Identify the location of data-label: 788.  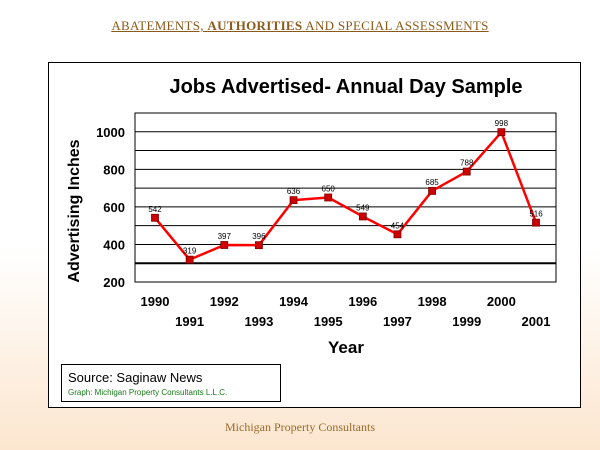
(467, 163).